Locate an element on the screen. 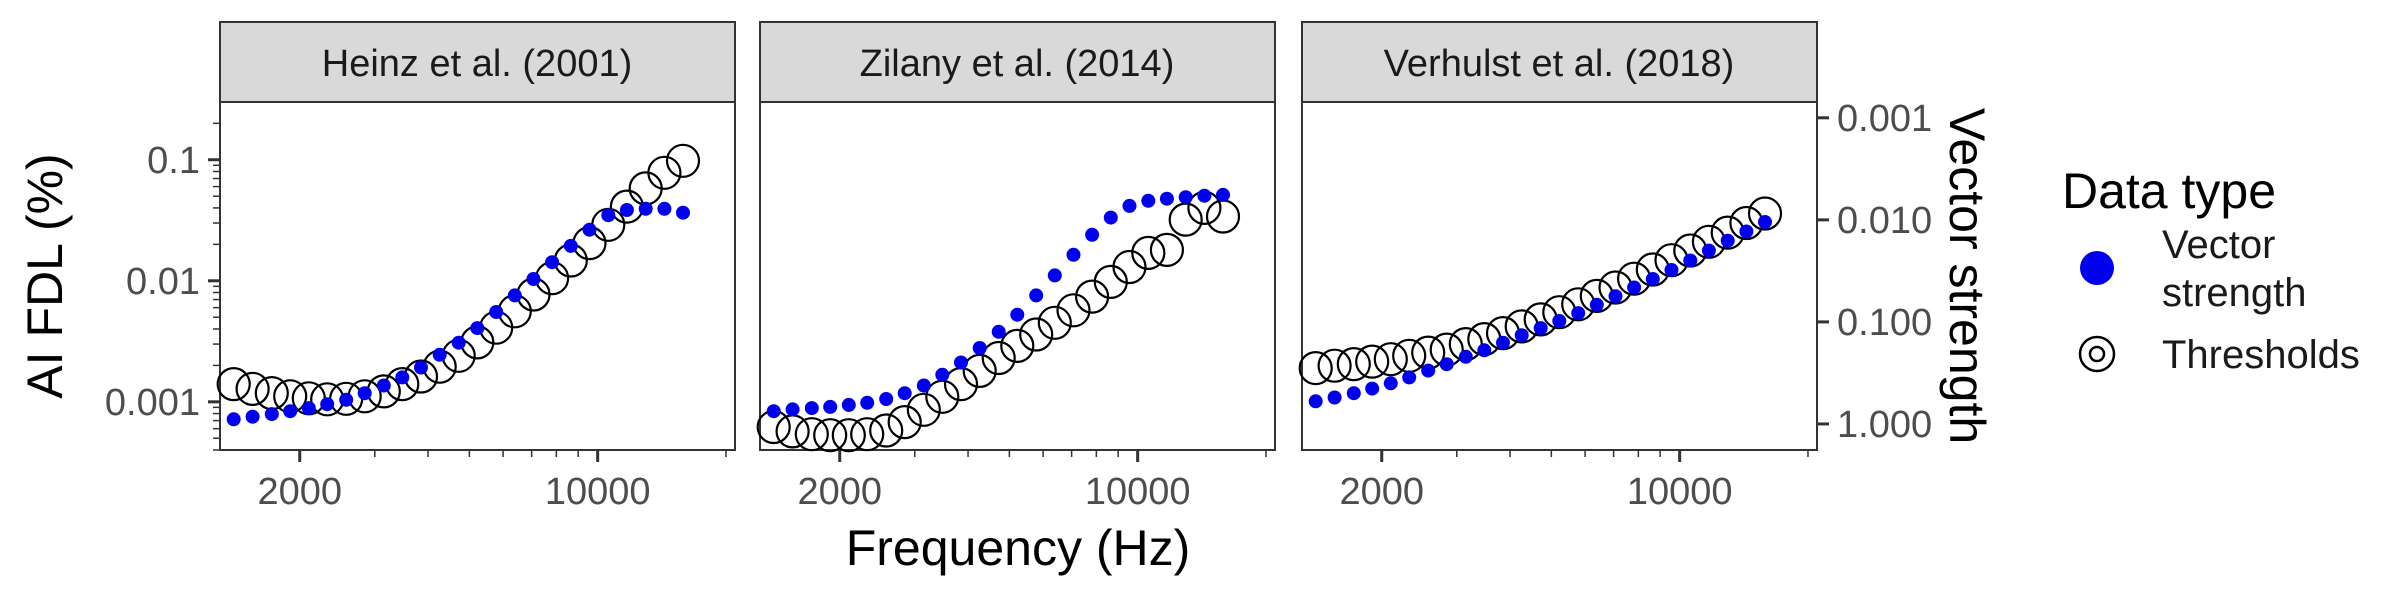 The image size is (2400, 600). y-axis-right-title: Vector strength is located at coordinates (1967, 276).